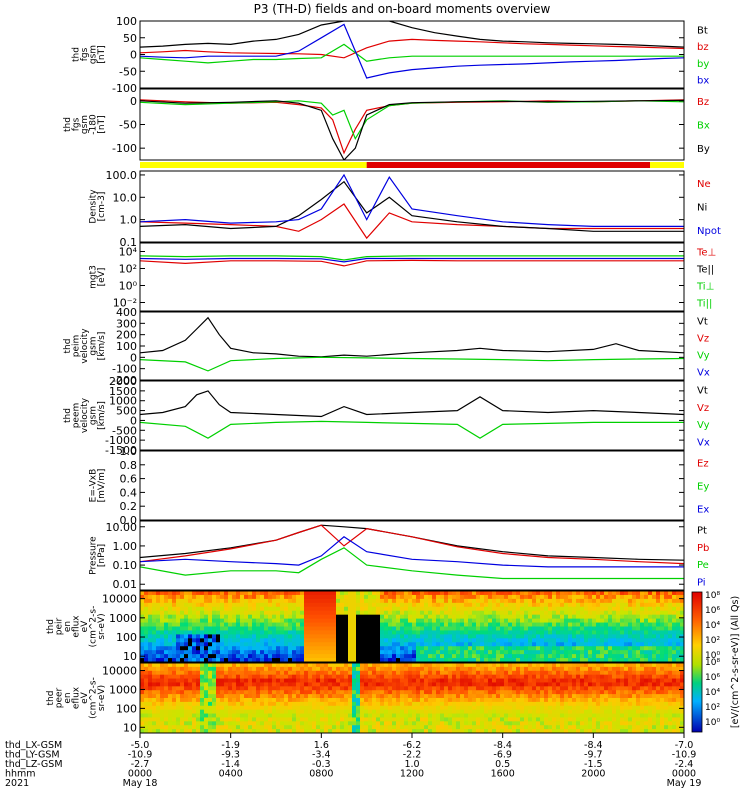  What do you see at coordinates (412, 552) in the screenshot?
I see `series-pressure-Pi` at bounding box center [412, 552].